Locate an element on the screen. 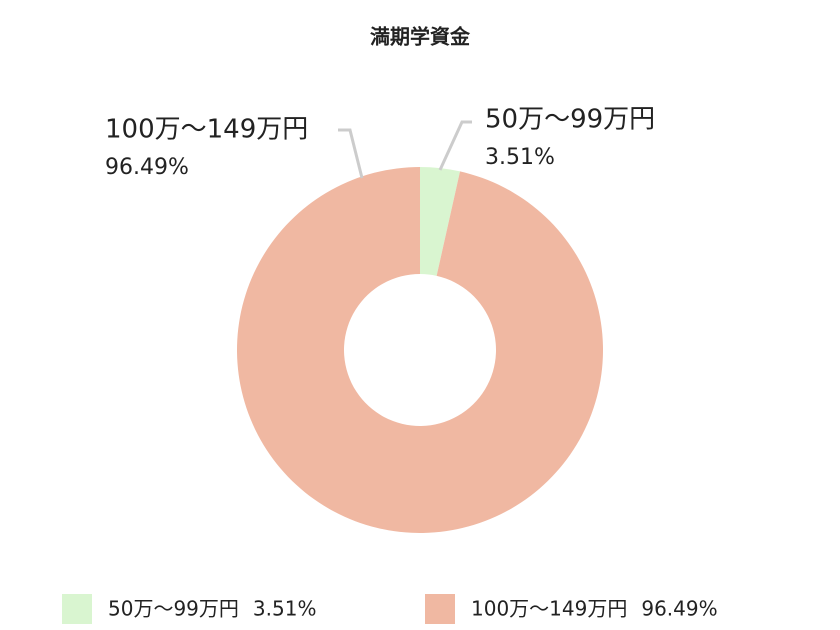 The image size is (840, 630). legend-value: 3.51% is located at coordinates (285, 609).